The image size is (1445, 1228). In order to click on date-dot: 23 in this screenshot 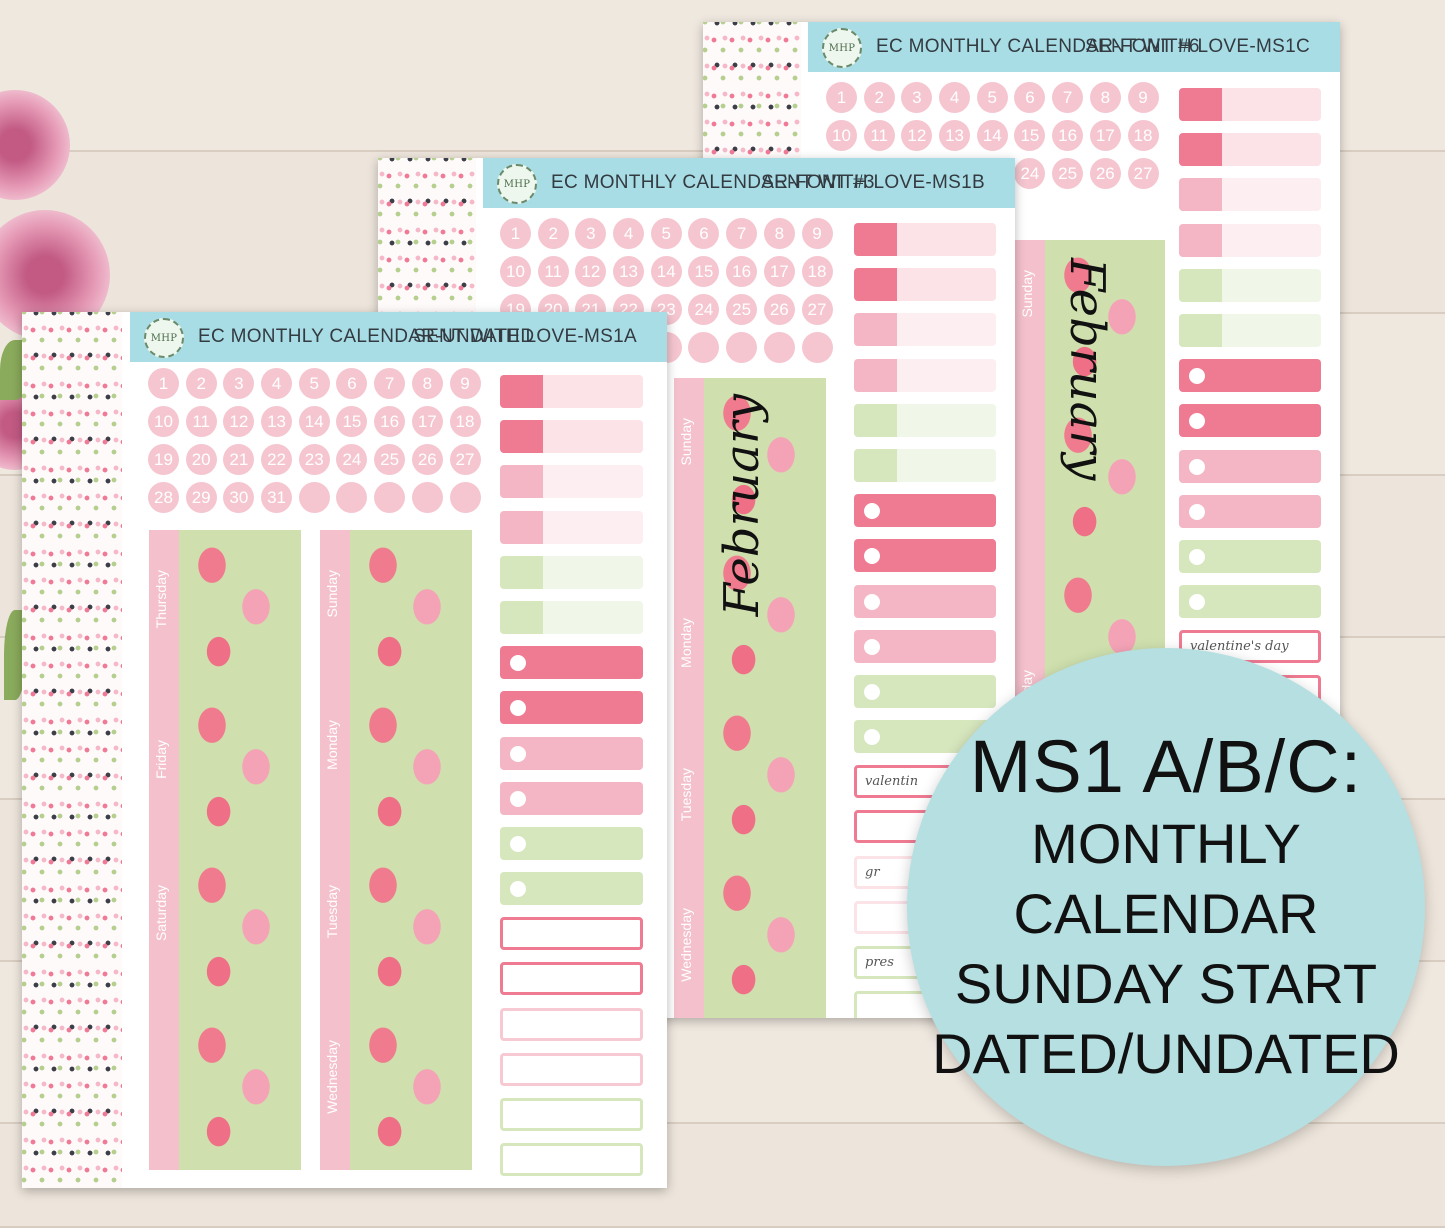, I will do `click(666, 309)`.